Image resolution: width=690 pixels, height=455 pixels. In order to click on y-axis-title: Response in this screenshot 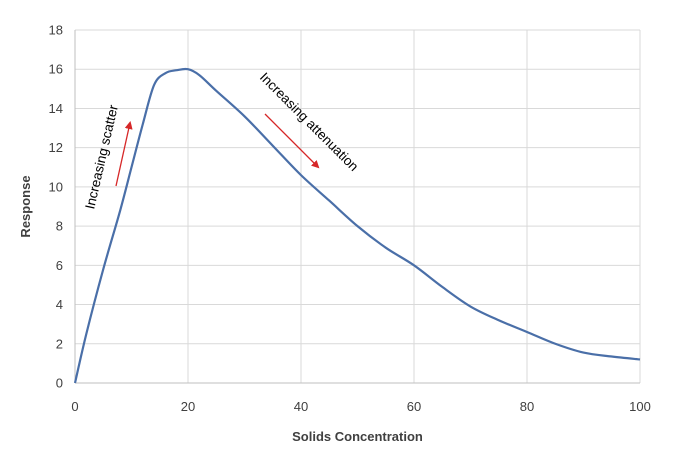, I will do `click(25, 206)`.